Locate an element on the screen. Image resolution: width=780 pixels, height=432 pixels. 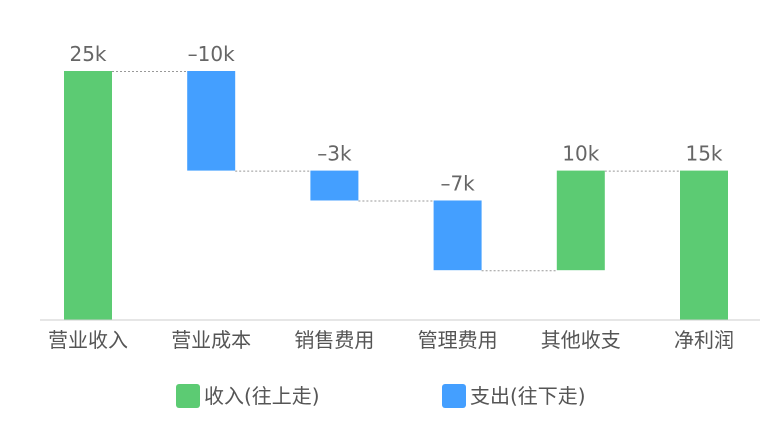
value-label-2: –3k is located at coordinates (334, 154).